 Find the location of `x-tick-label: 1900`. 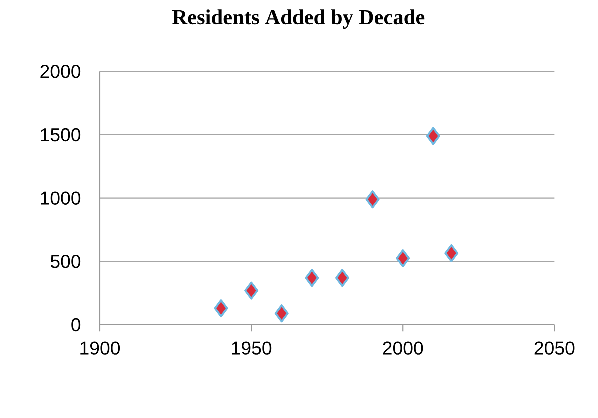

x-tick-label: 1900 is located at coordinates (100, 348).